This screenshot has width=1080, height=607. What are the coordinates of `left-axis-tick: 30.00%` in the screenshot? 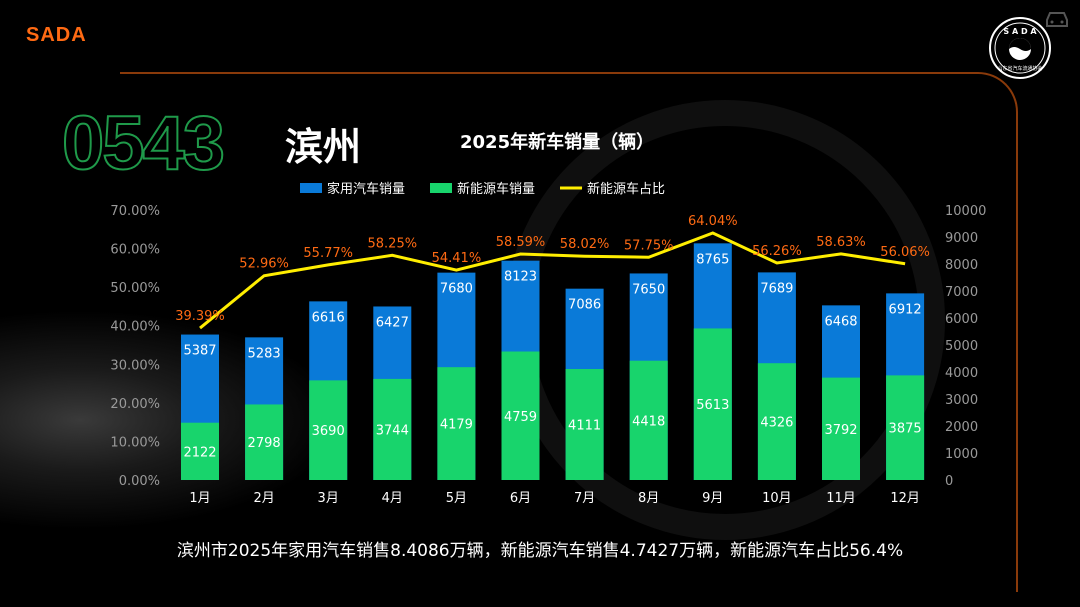 It's located at (135, 365).